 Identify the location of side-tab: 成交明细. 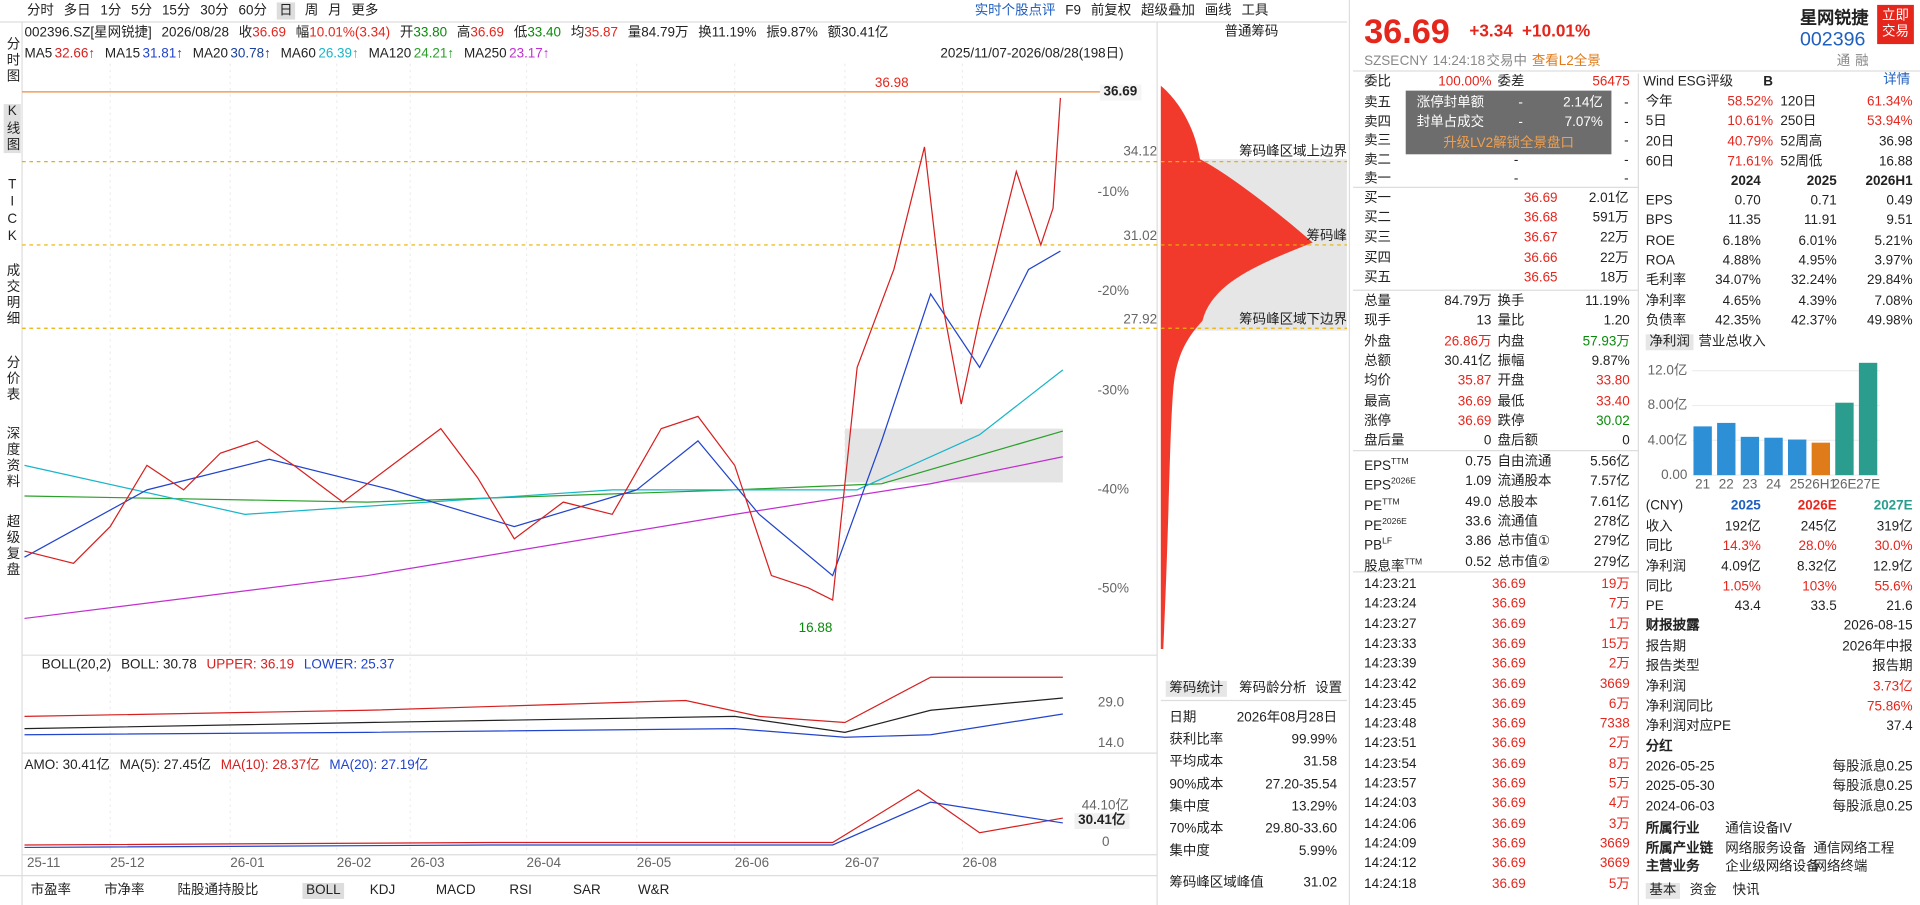
(12, 295).